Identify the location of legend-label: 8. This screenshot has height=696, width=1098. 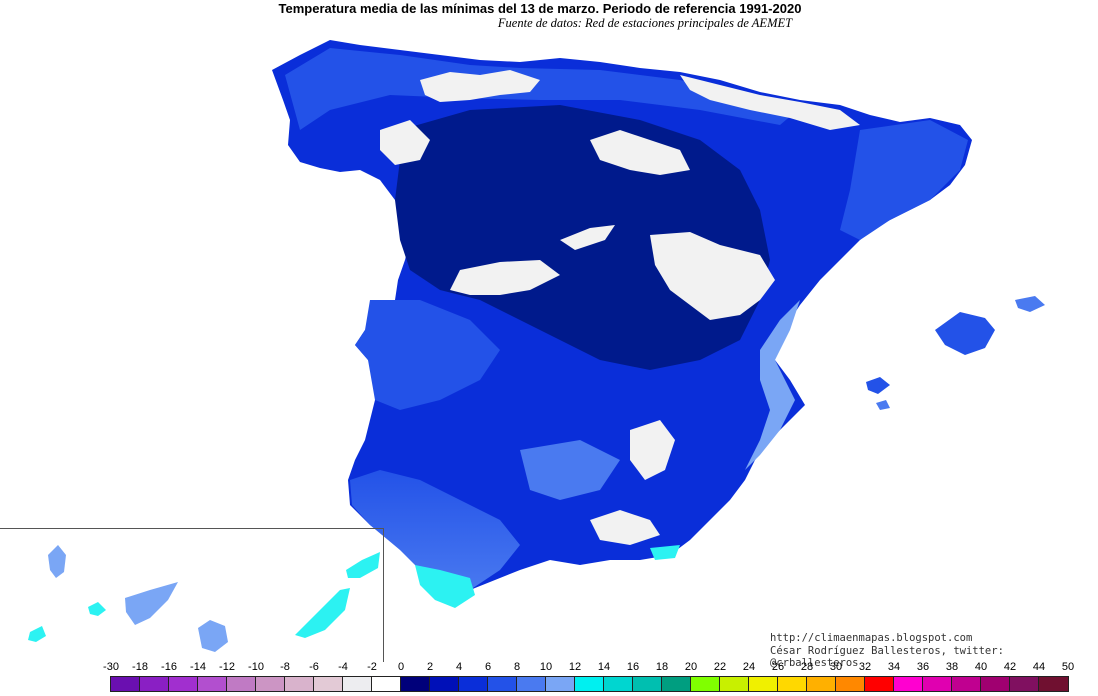
(517, 667).